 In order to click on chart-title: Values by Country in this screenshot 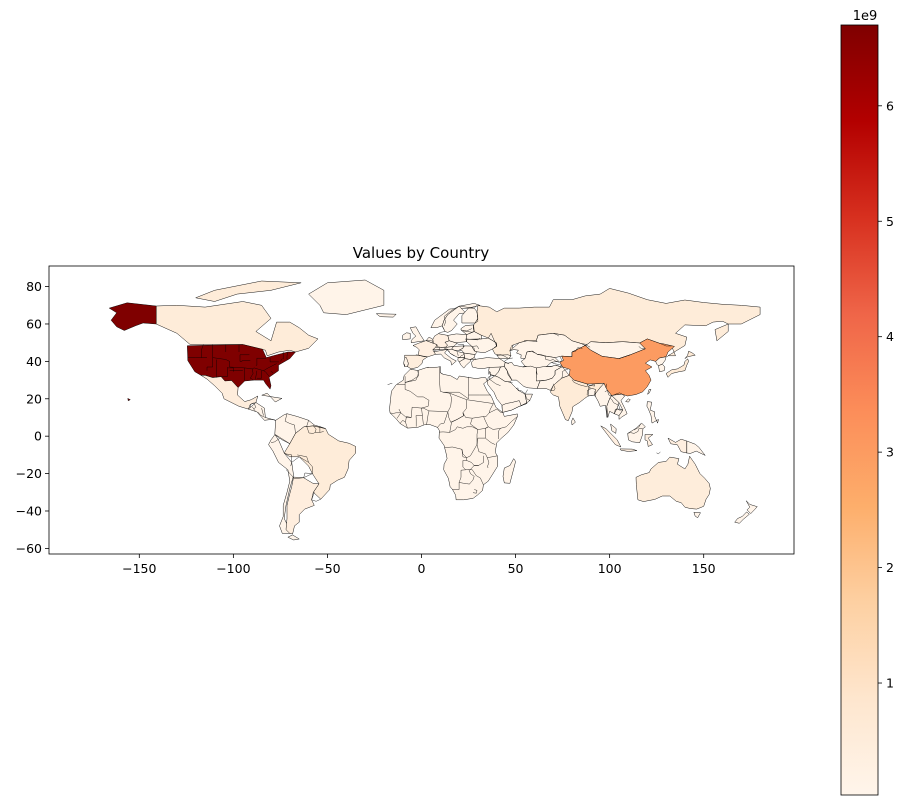, I will do `click(421, 253)`.